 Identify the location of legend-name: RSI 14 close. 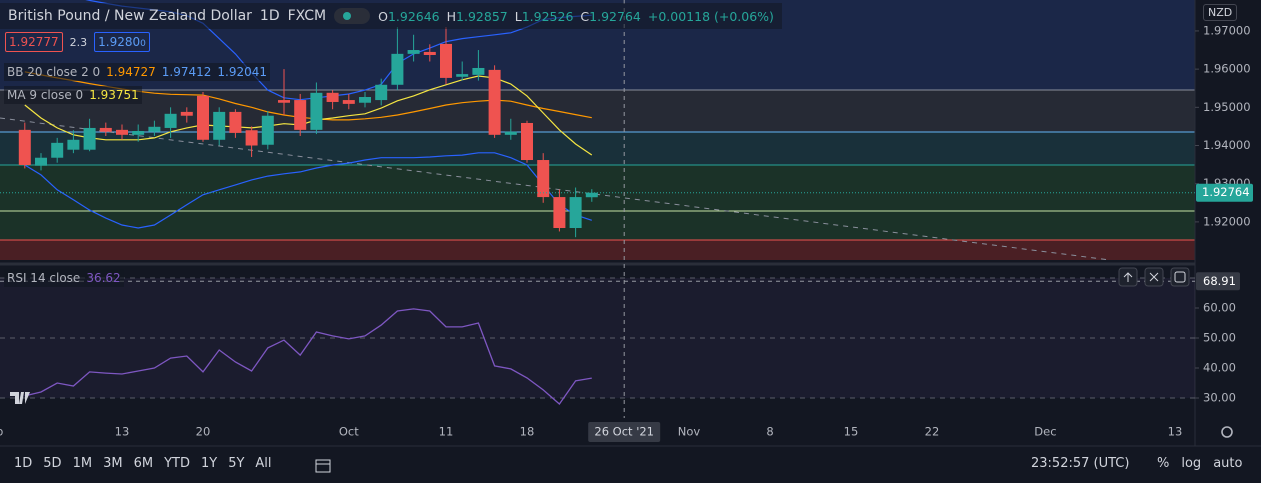
(44, 278).